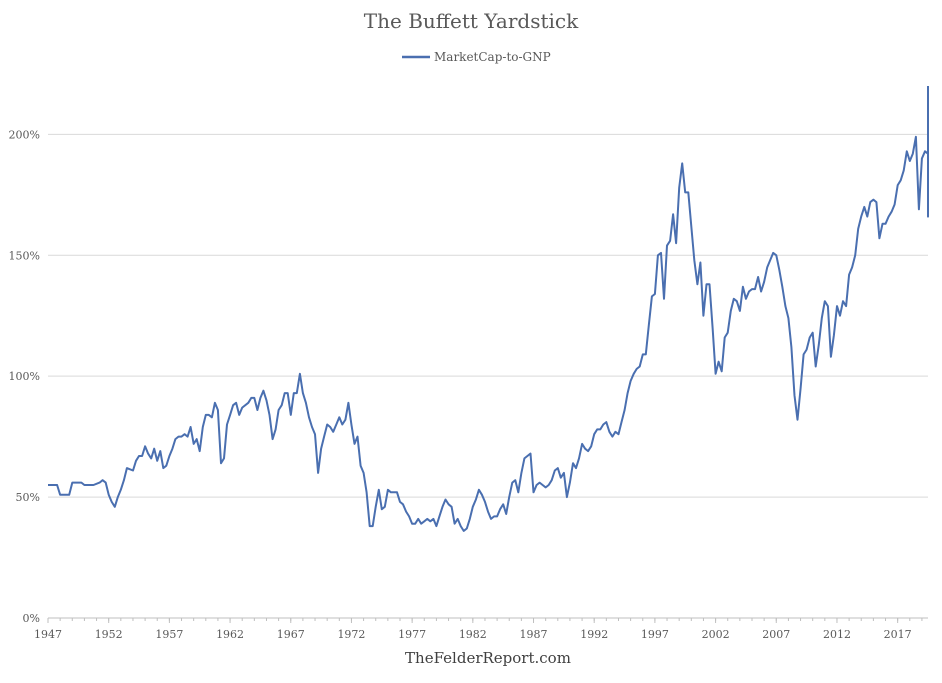 Image resolution: width=942 pixels, height=683 pixels. I want to click on x-tick-label: 1992, so click(594, 634).